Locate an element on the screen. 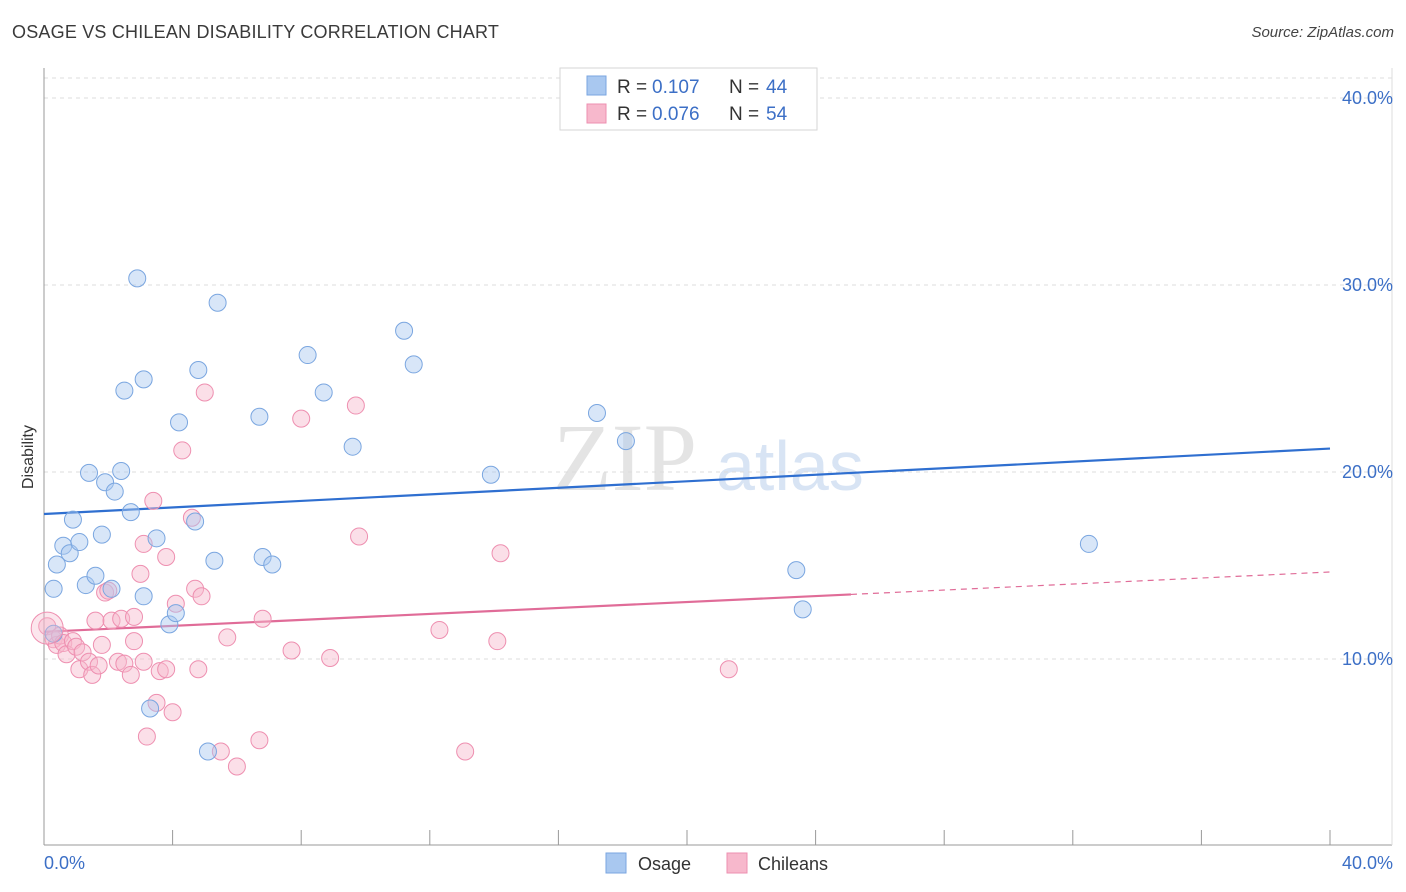 This screenshot has width=1406, height=892. chilean-point-large is located at coordinates (47, 628).